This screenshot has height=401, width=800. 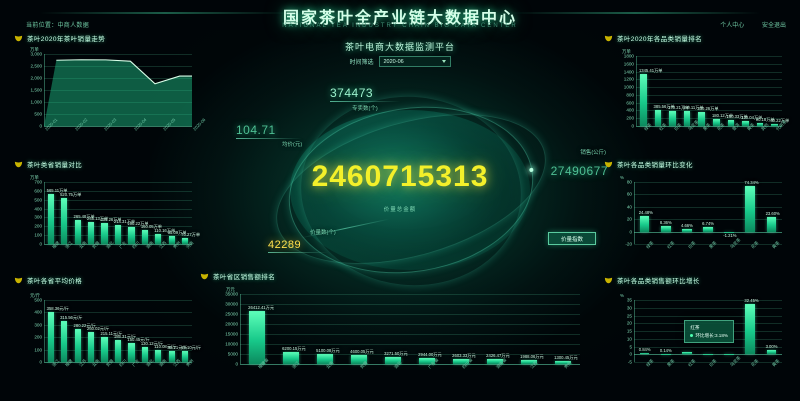 I want to click on y-axis-tick: 700, so click(x=38, y=182).